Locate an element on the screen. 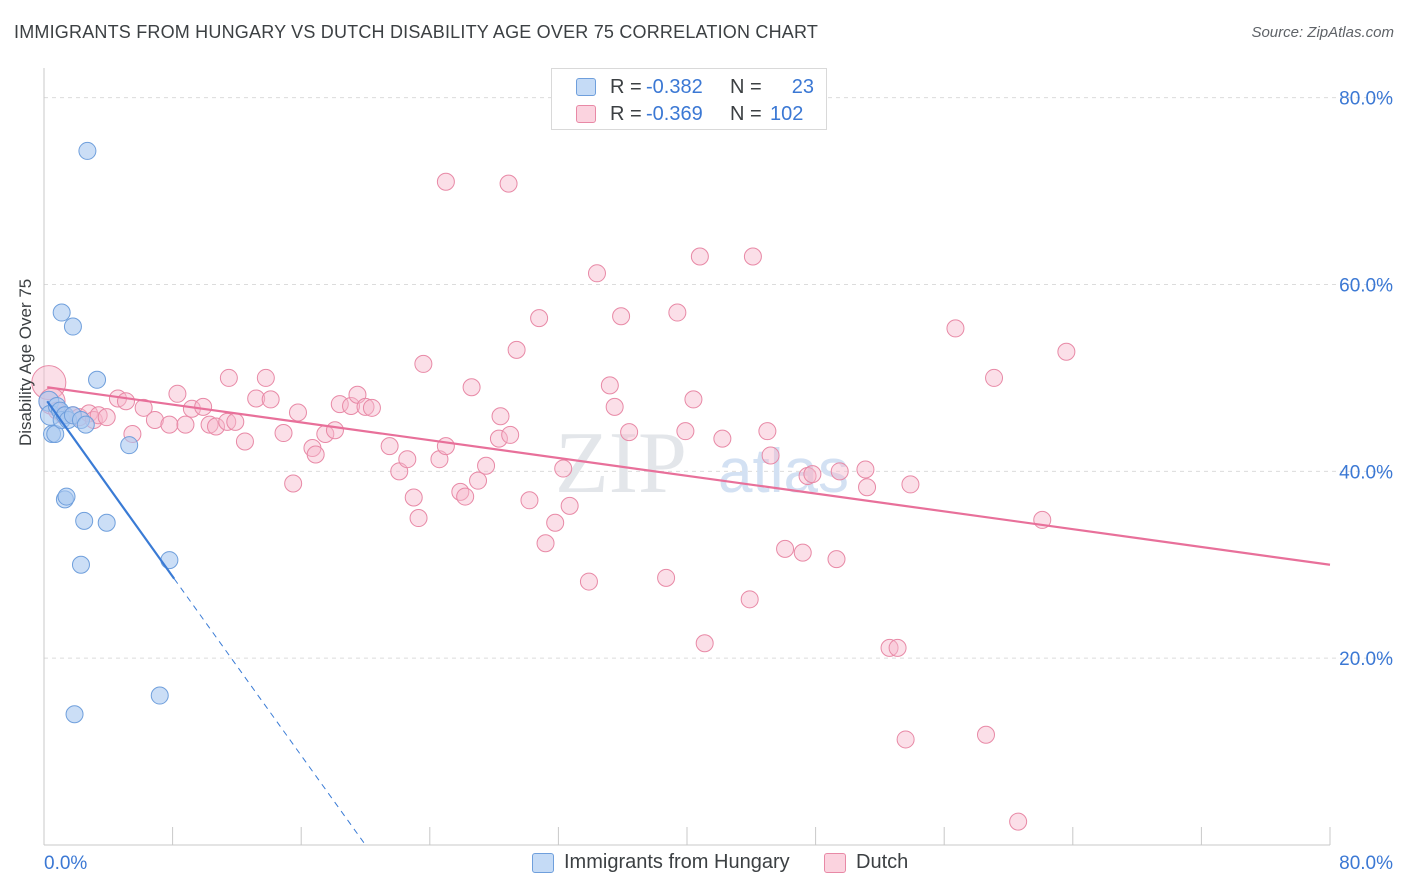 This screenshot has height=892, width=1406. bottom-legend-hungary: Immigrants from Hungary is located at coordinates (661, 862).